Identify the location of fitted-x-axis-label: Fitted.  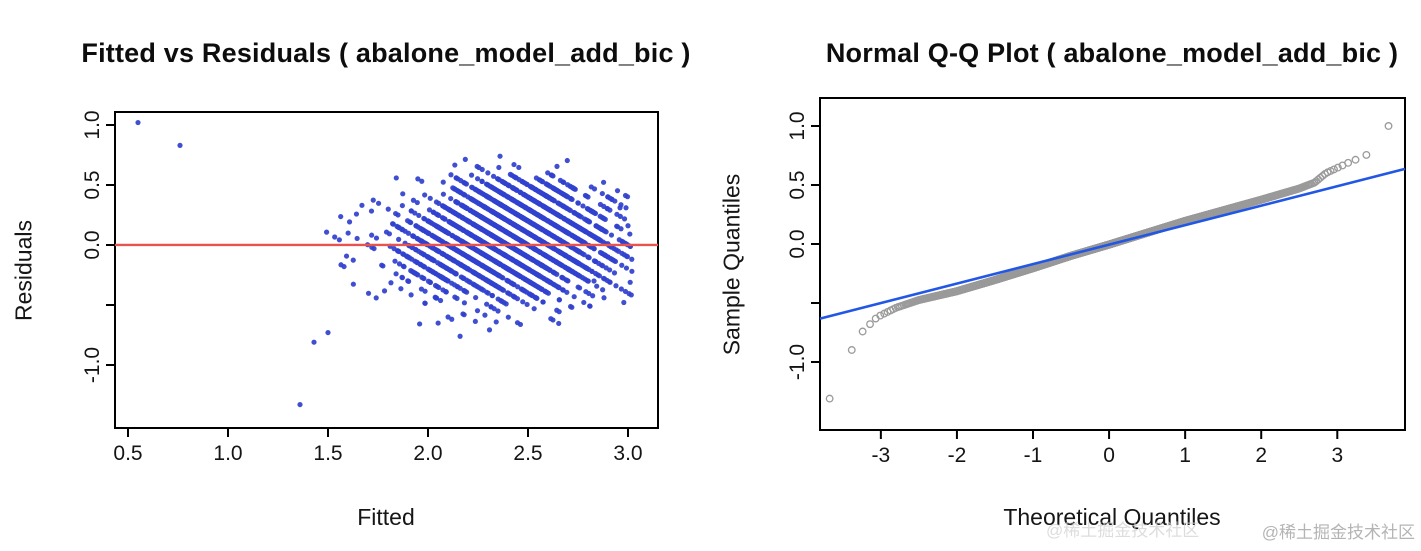
(386, 517).